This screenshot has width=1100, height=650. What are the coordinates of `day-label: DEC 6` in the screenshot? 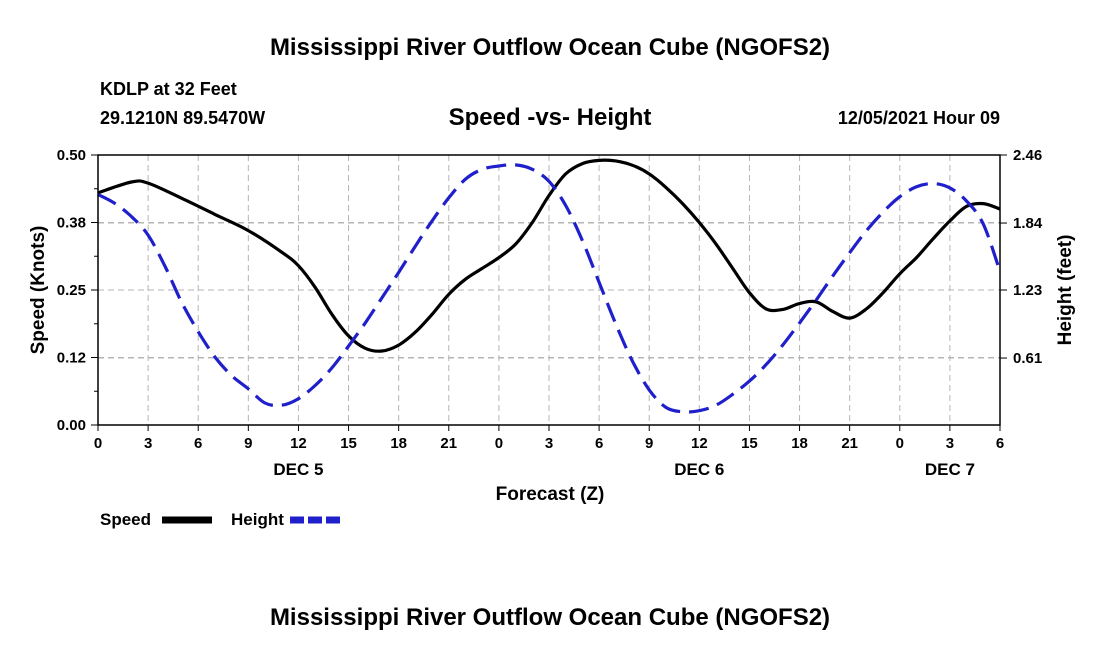 It's located at (699, 469).